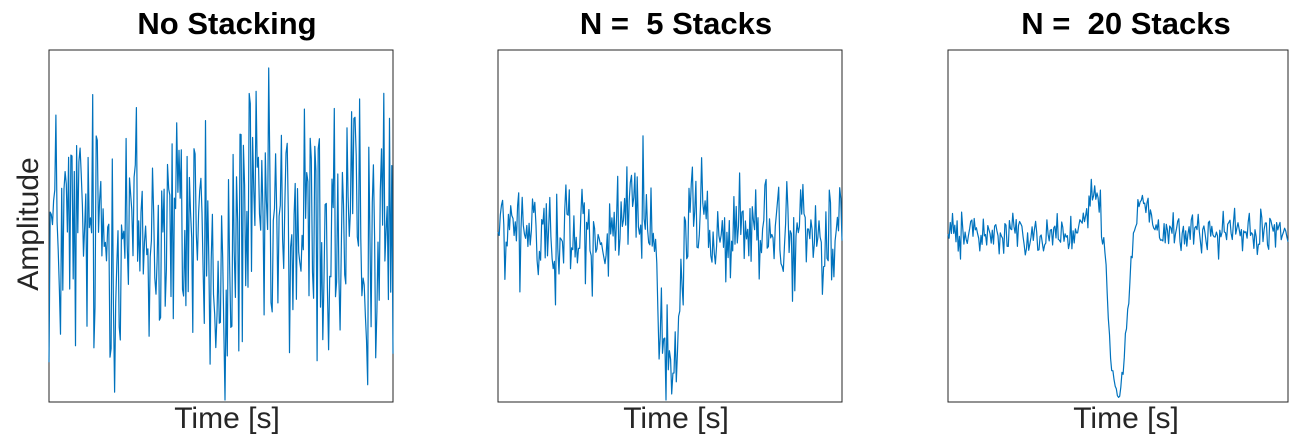  I want to click on chart-title: N = 20 Stacks, so click(1126, 23).